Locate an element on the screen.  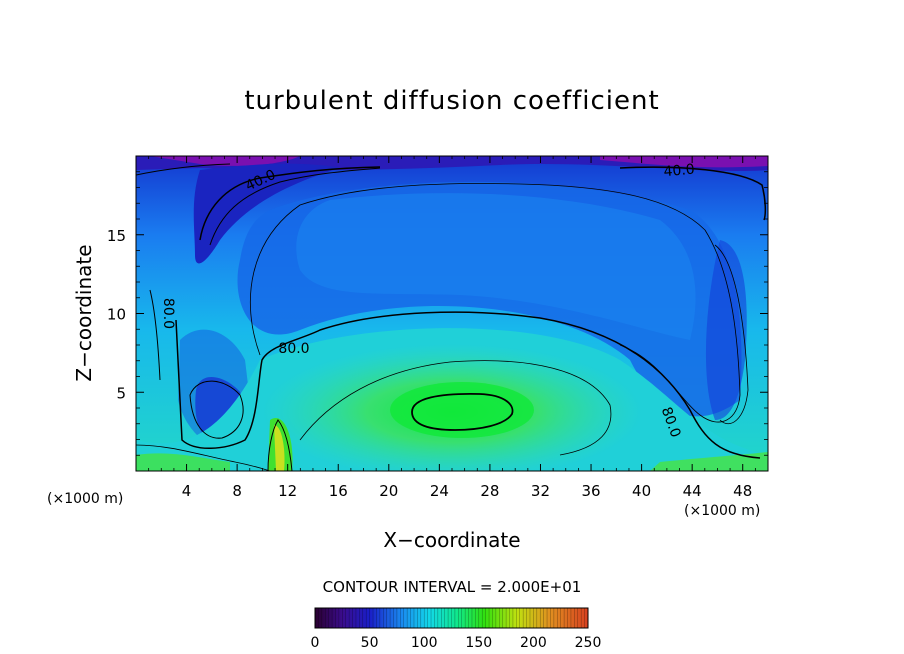
y-tick-label: 15 is located at coordinates (116, 236).